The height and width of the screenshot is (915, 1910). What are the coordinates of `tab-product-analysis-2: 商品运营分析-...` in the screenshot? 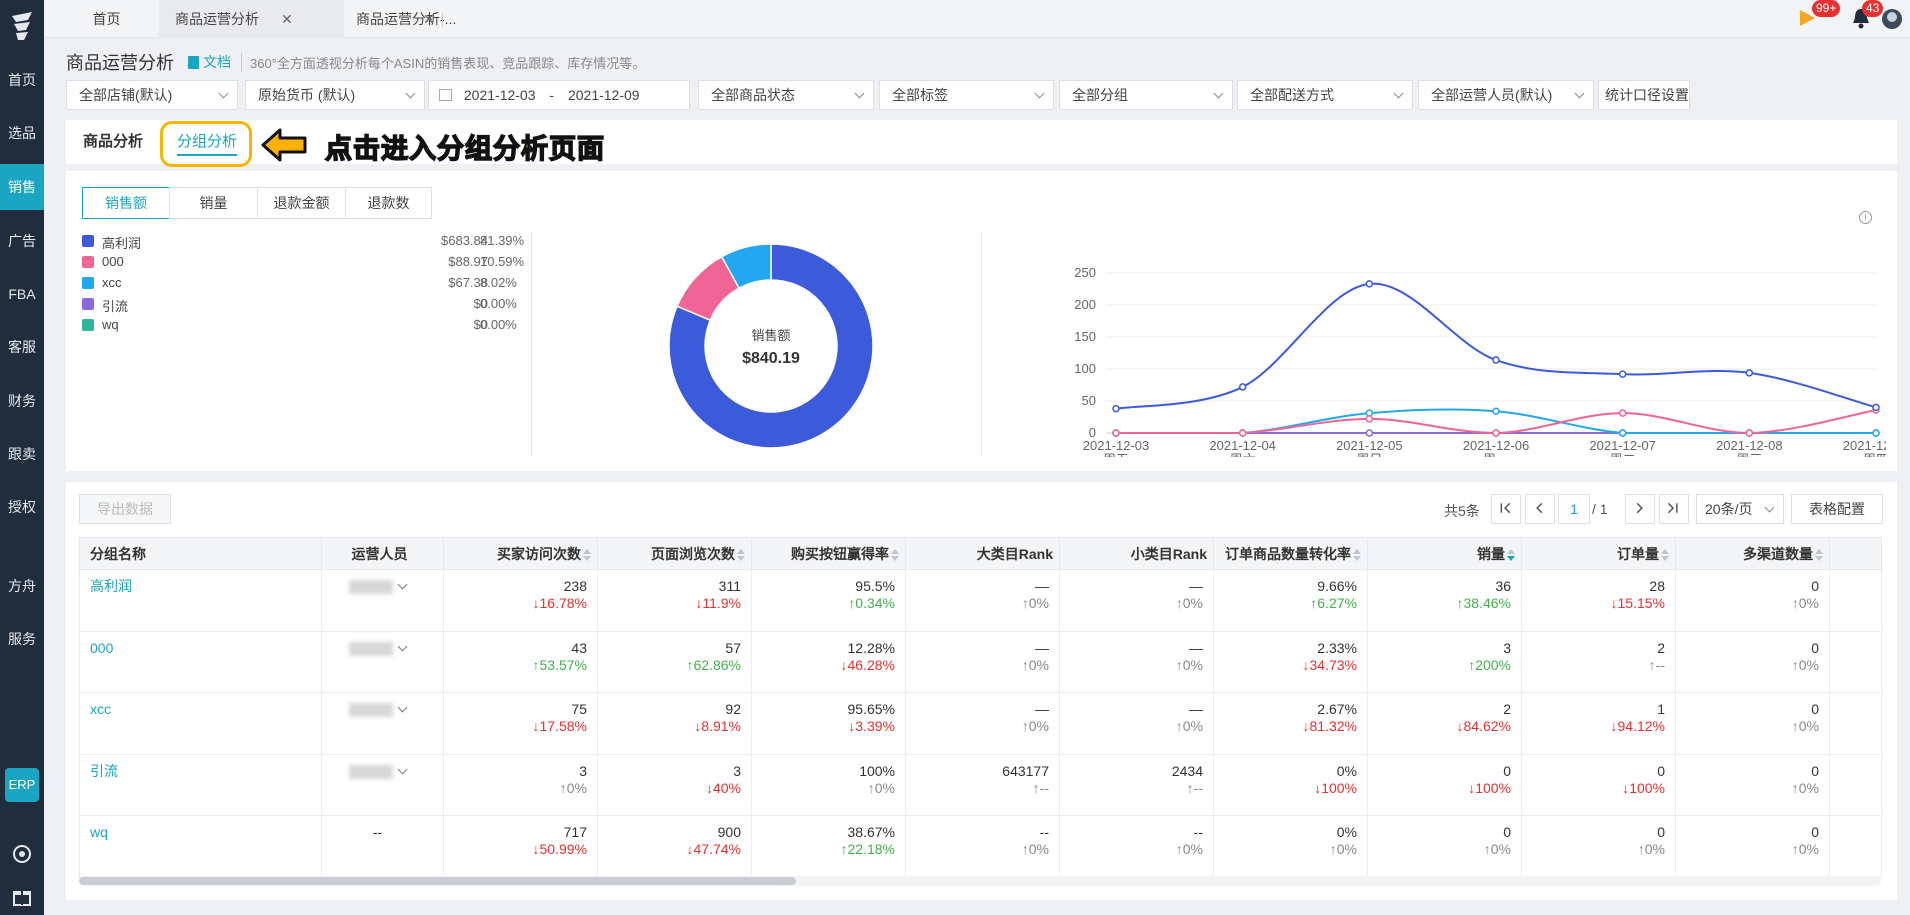 It's located at (406, 19).